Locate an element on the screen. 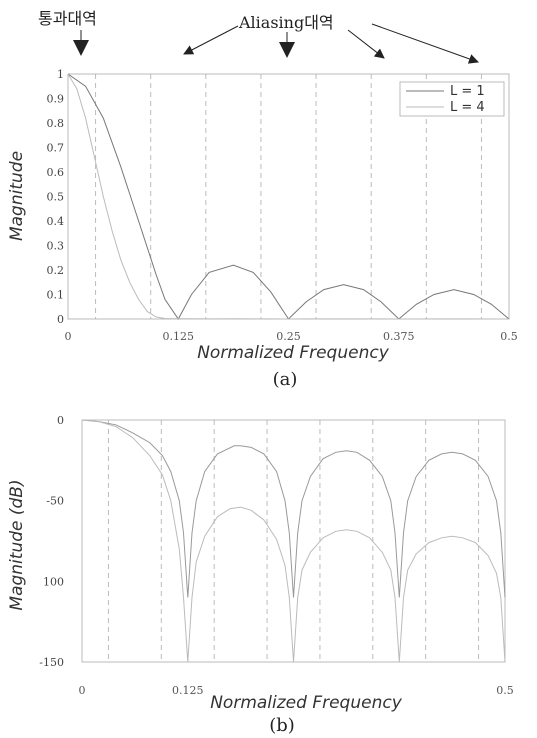 This screenshot has width=537, height=738. y-tick-label-a: 0.1 is located at coordinates (56, 295).